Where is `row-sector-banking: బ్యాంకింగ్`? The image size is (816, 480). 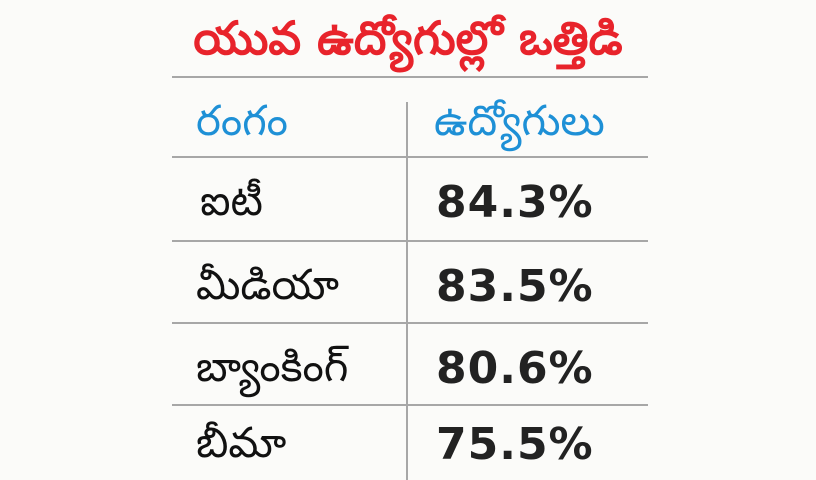 row-sector-banking: బ్యాంకింగ్ is located at coordinates (272, 366).